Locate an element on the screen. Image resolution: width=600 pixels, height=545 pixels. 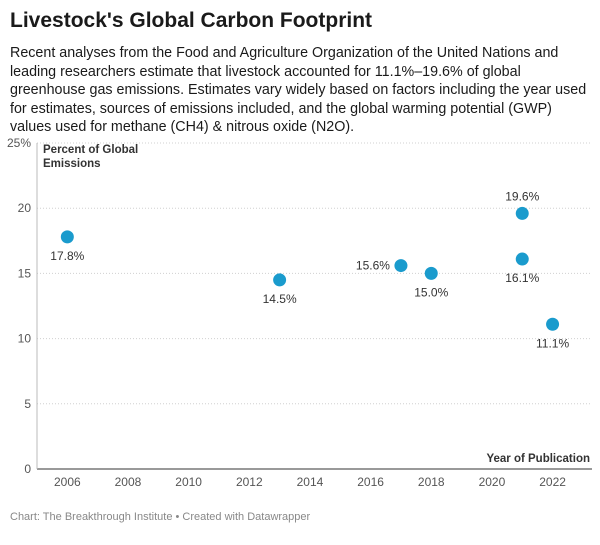
x-axis-label: Year of Publication is located at coordinates (538, 459).